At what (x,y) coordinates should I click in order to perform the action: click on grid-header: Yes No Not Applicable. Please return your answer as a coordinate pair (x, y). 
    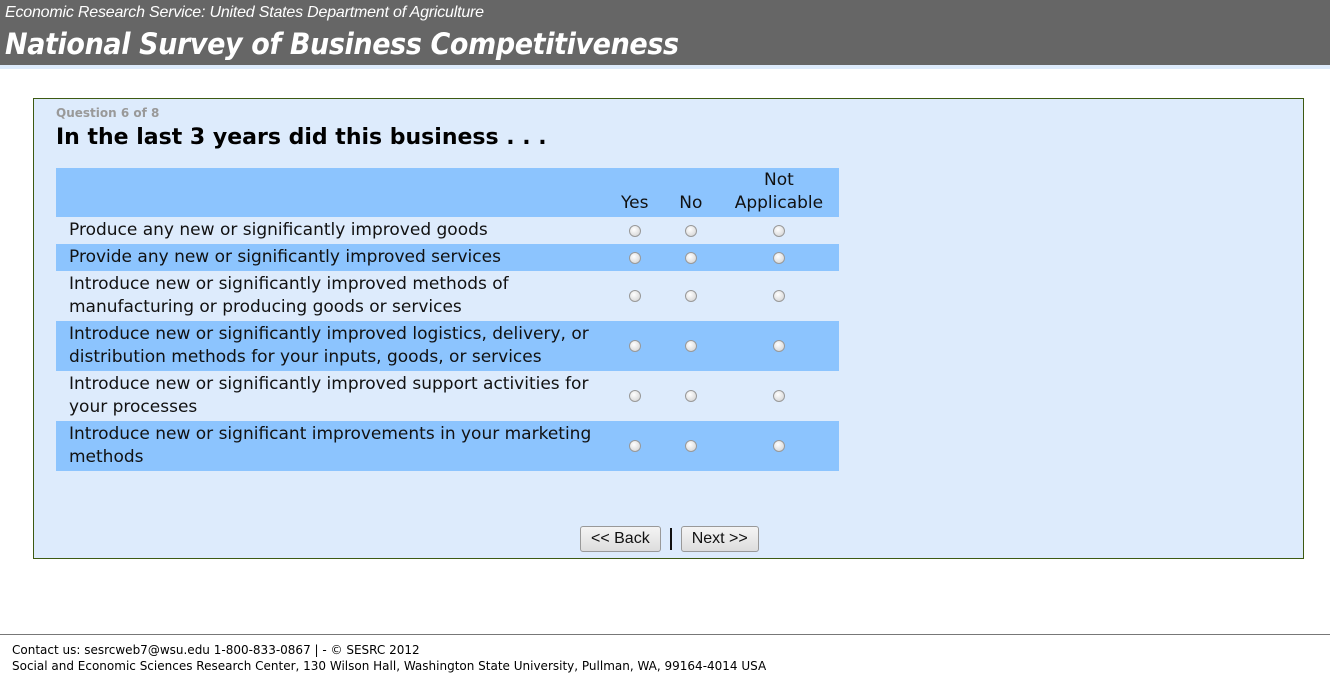
    Looking at the image, I should click on (447, 192).